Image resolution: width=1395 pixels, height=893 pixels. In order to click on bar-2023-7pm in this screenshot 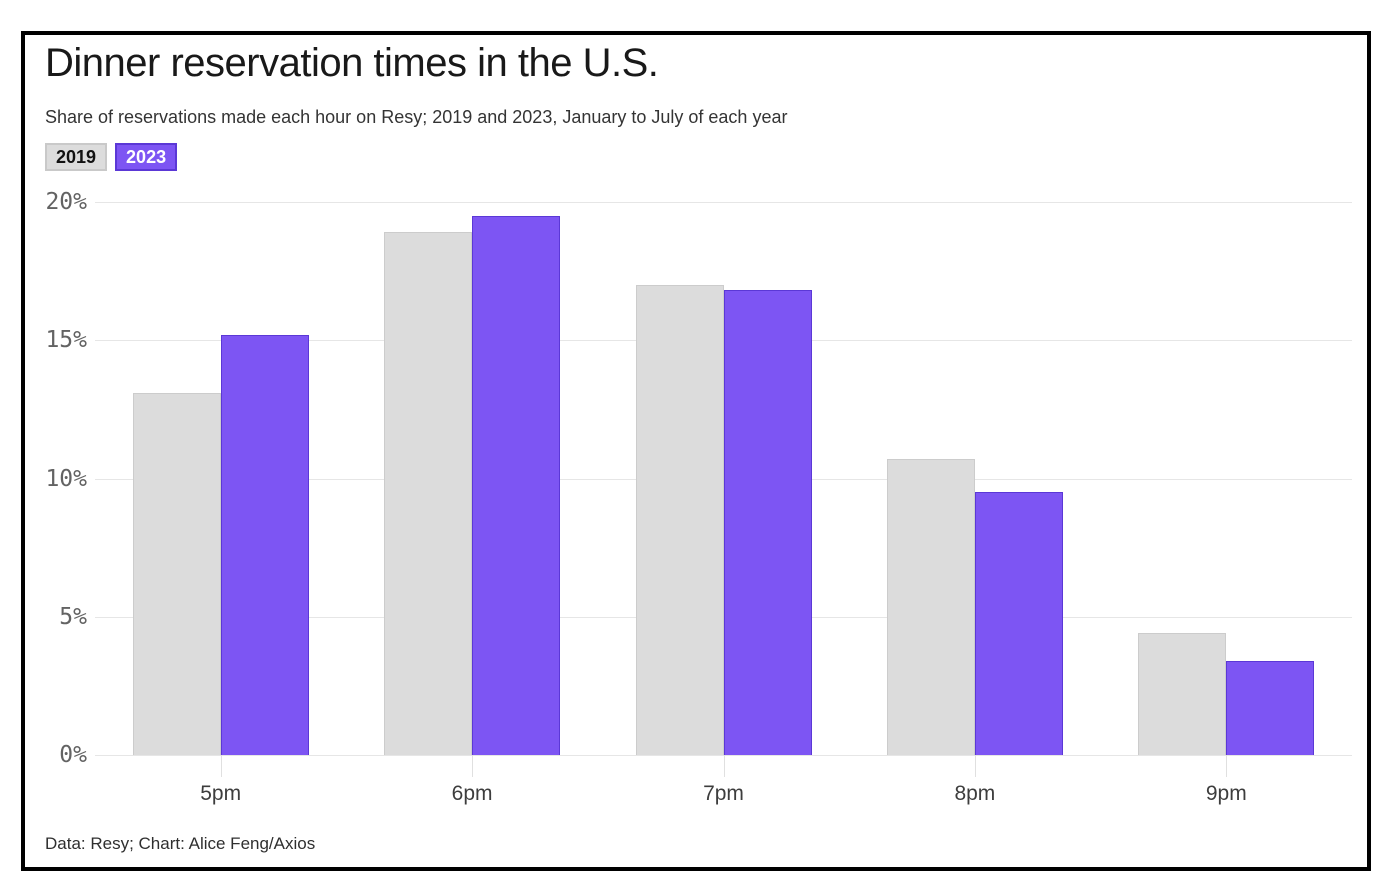, I will do `click(767, 522)`.